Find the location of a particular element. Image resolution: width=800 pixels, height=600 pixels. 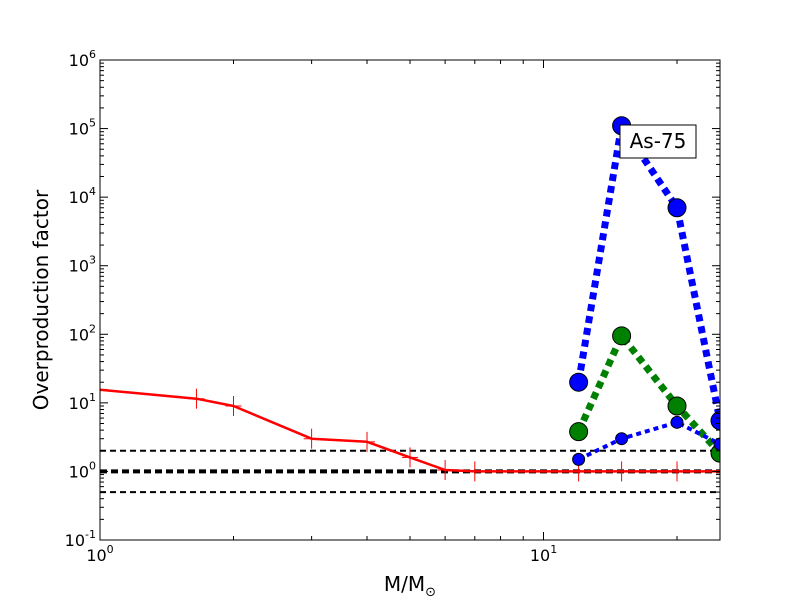

y-tick-label--1-exp: -1 is located at coordinates (90, 534).